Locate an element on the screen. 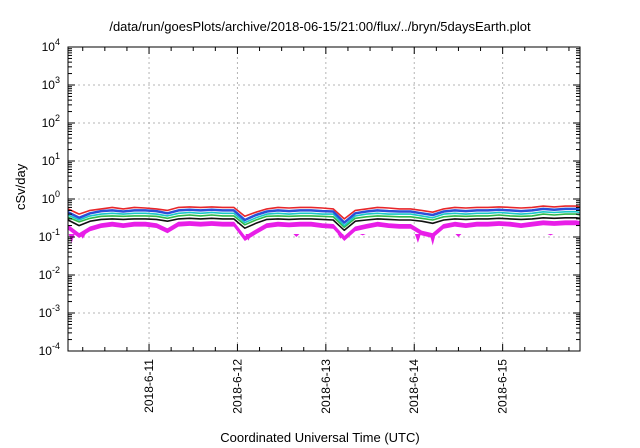  y-tick-exponent: 3 is located at coordinates (57, 80).